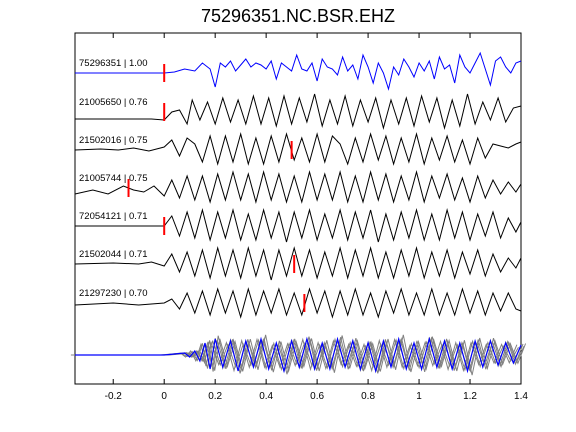 Image resolution: width=576 pixels, height=432 pixels. Describe the element at coordinates (368, 396) in the screenshot. I see `x-tick-label-5: 0.8` at that location.